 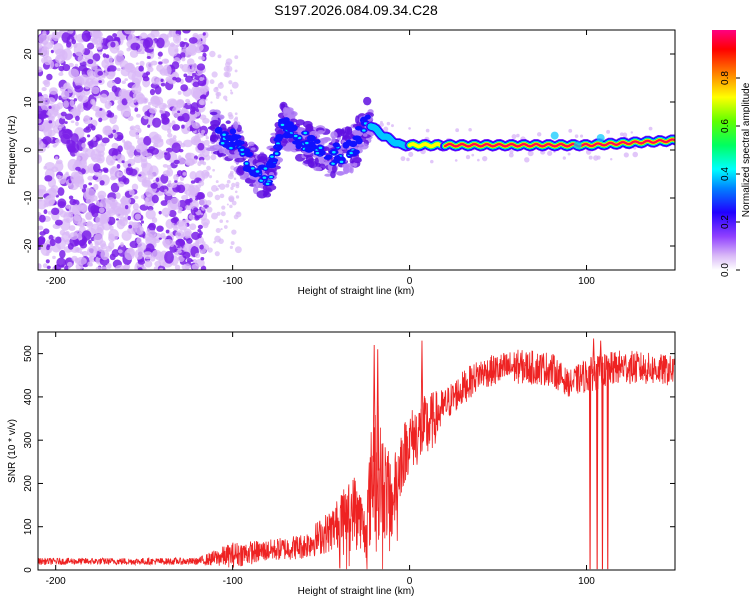 I want to click on colorbar-ticks: 0.0 0.2 0.4 0.6 0.8, so click(x=730, y=174).